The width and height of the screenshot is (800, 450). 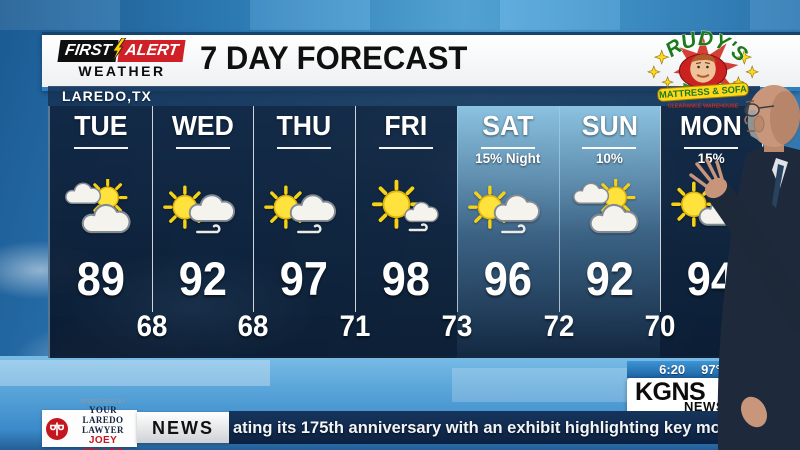 I want to click on presenter-lower-hand, so click(x=754, y=412).